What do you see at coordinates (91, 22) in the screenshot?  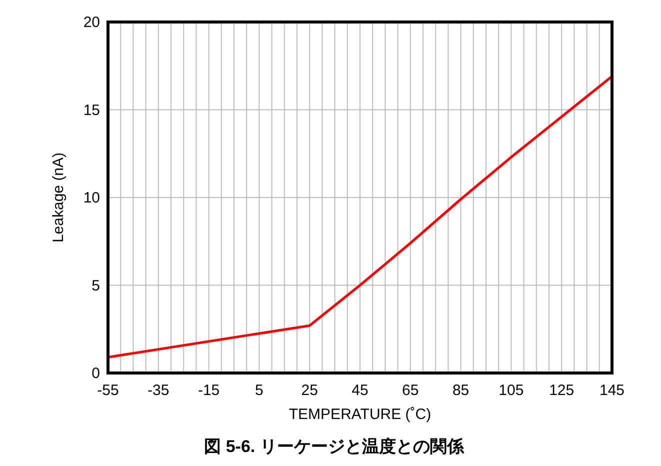 I see `y-tick-label: 20` at bounding box center [91, 22].